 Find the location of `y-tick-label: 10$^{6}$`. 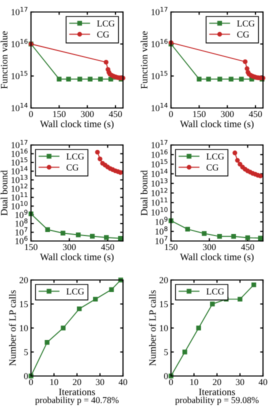

y-tick-label: 10$^{6}$ is located at coordinates (22, 240).